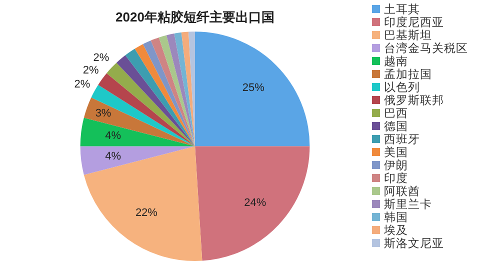 The image size is (491, 265). What do you see at coordinates (195, 16) in the screenshot?
I see `text: 2020年粘胶短纤主要出口国` at bounding box center [195, 16].